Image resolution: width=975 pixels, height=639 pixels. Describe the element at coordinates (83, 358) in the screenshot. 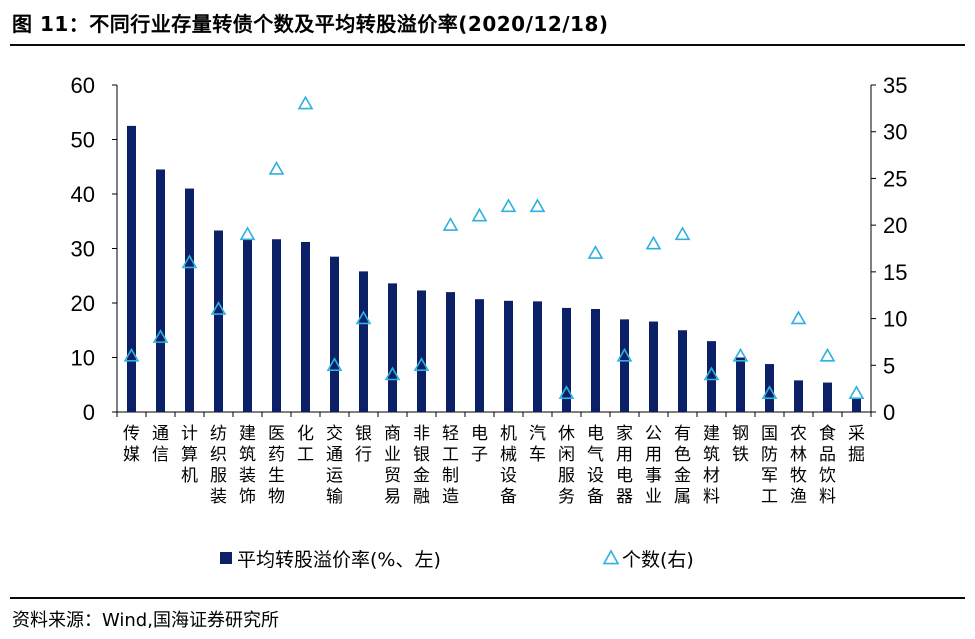

I see `y-left-tick-label: 10` at that location.